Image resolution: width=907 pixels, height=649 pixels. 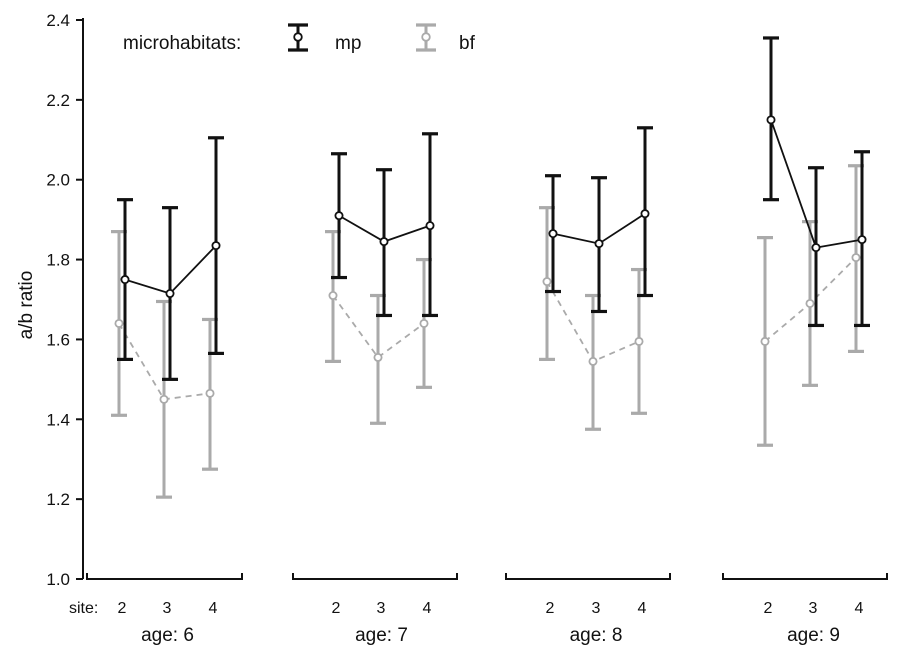 What do you see at coordinates (324, 38) in the screenshot?
I see `legend-entry-mp: mp` at bounding box center [324, 38].